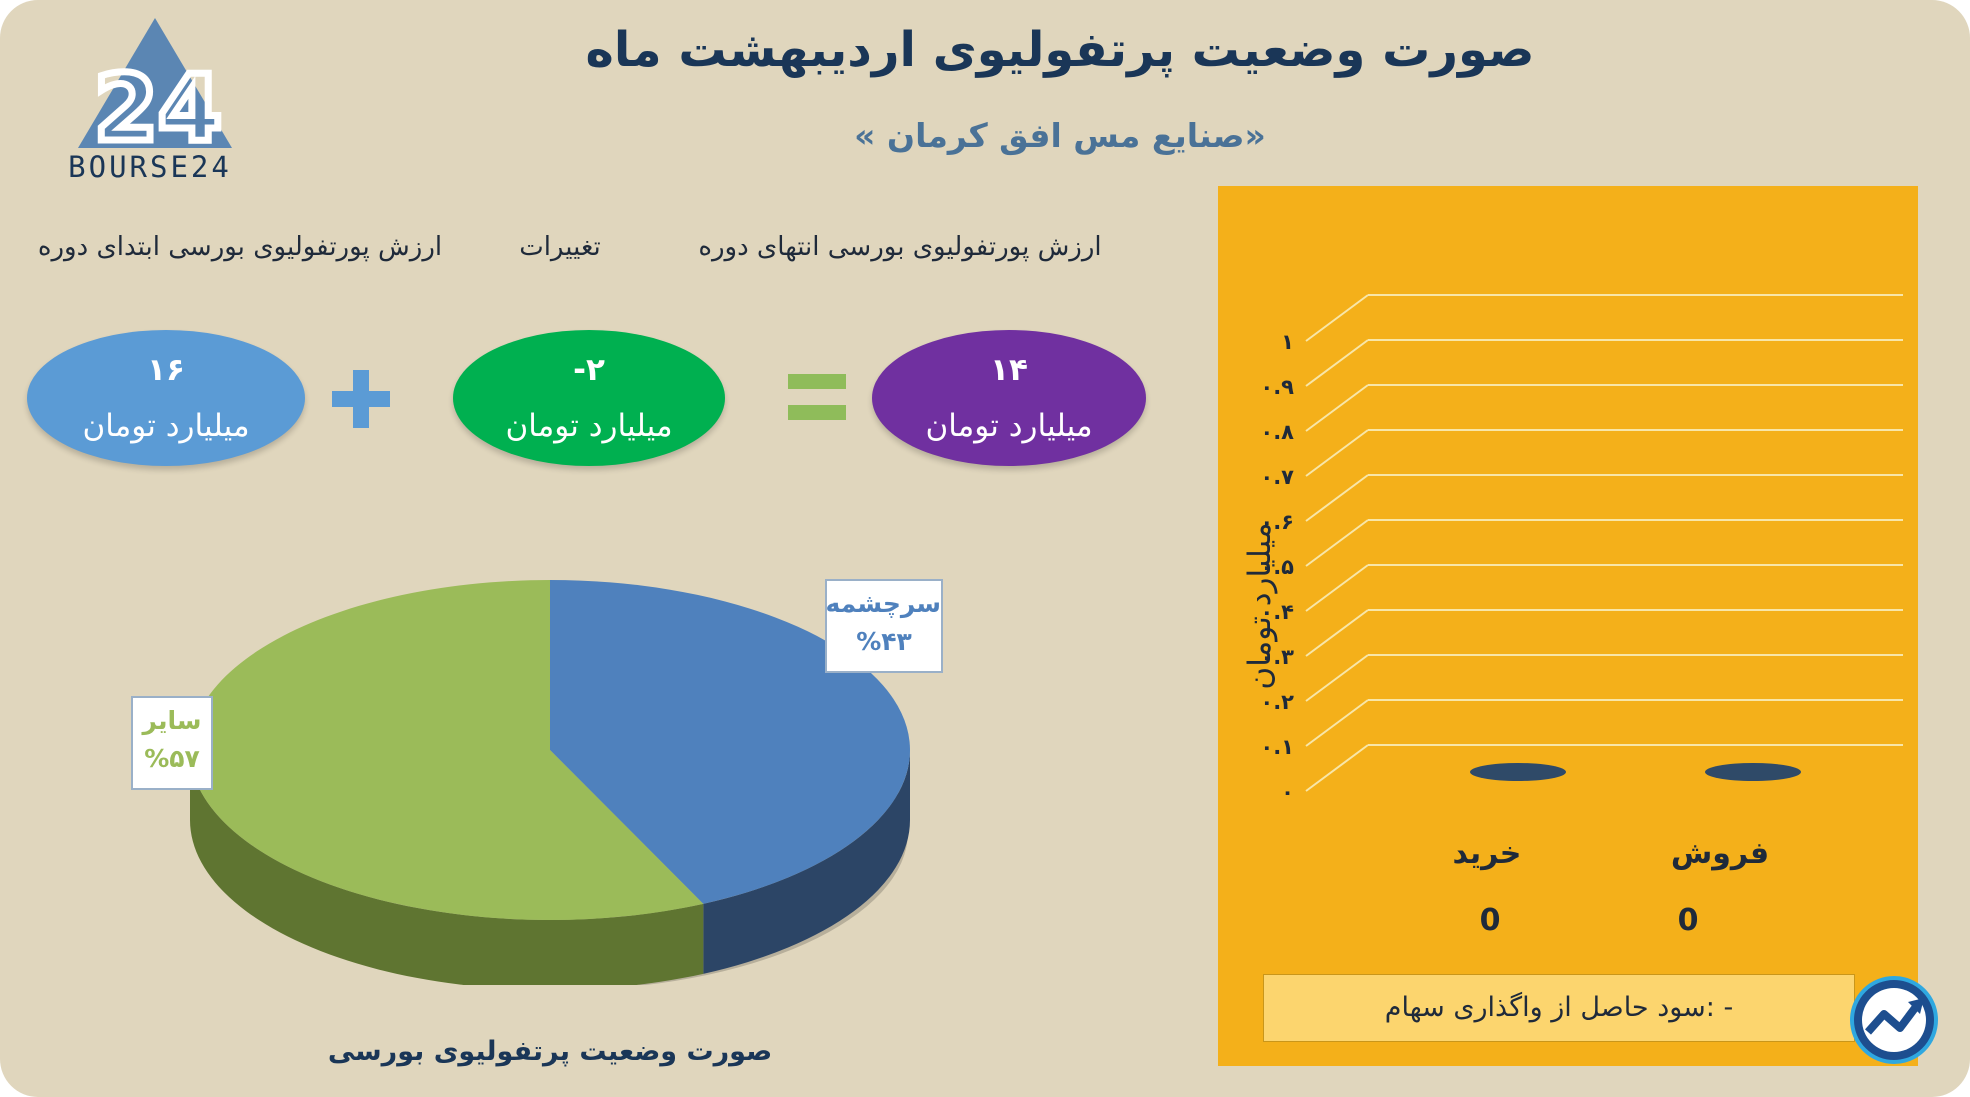 The width and height of the screenshot is (1970, 1097). What do you see at coordinates (166, 426) in the screenshot?
I see `start-value-unit: میلیارد تومان` at bounding box center [166, 426].